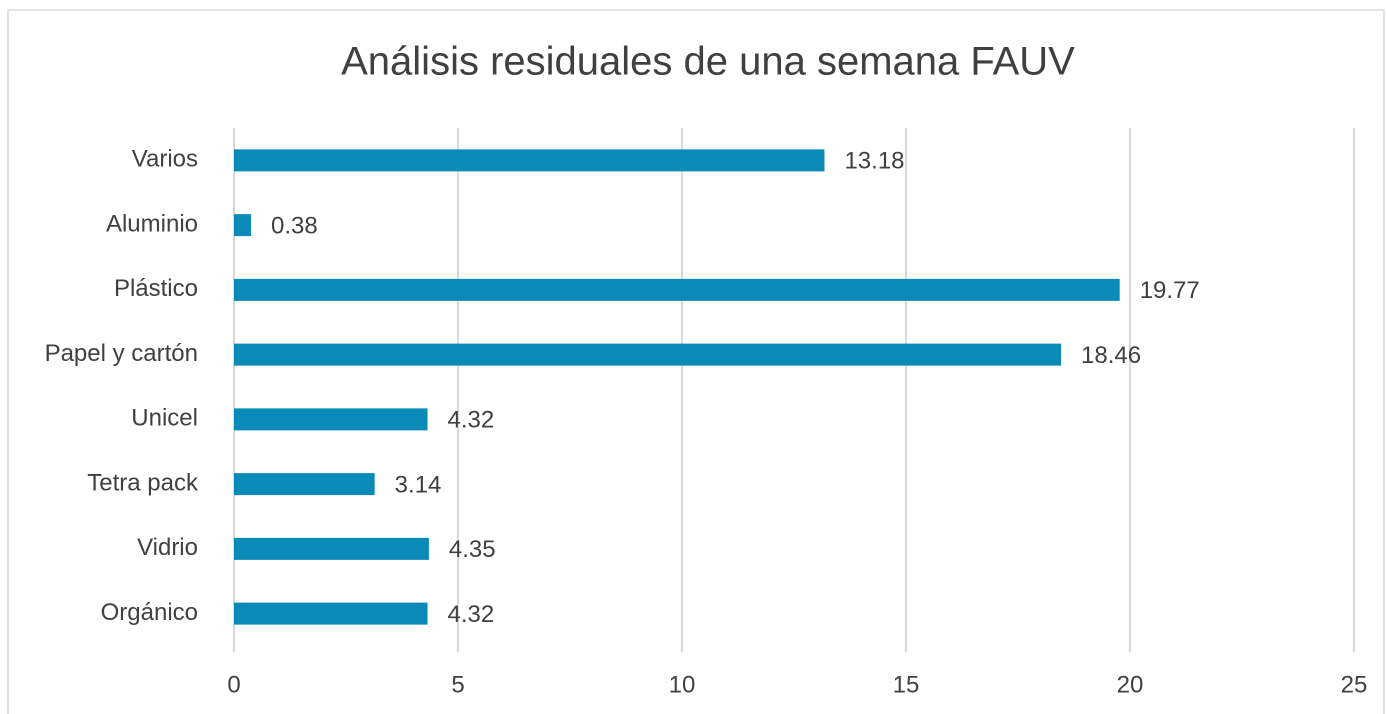  I want to click on y-tick-label: Plástico, so click(156, 288).